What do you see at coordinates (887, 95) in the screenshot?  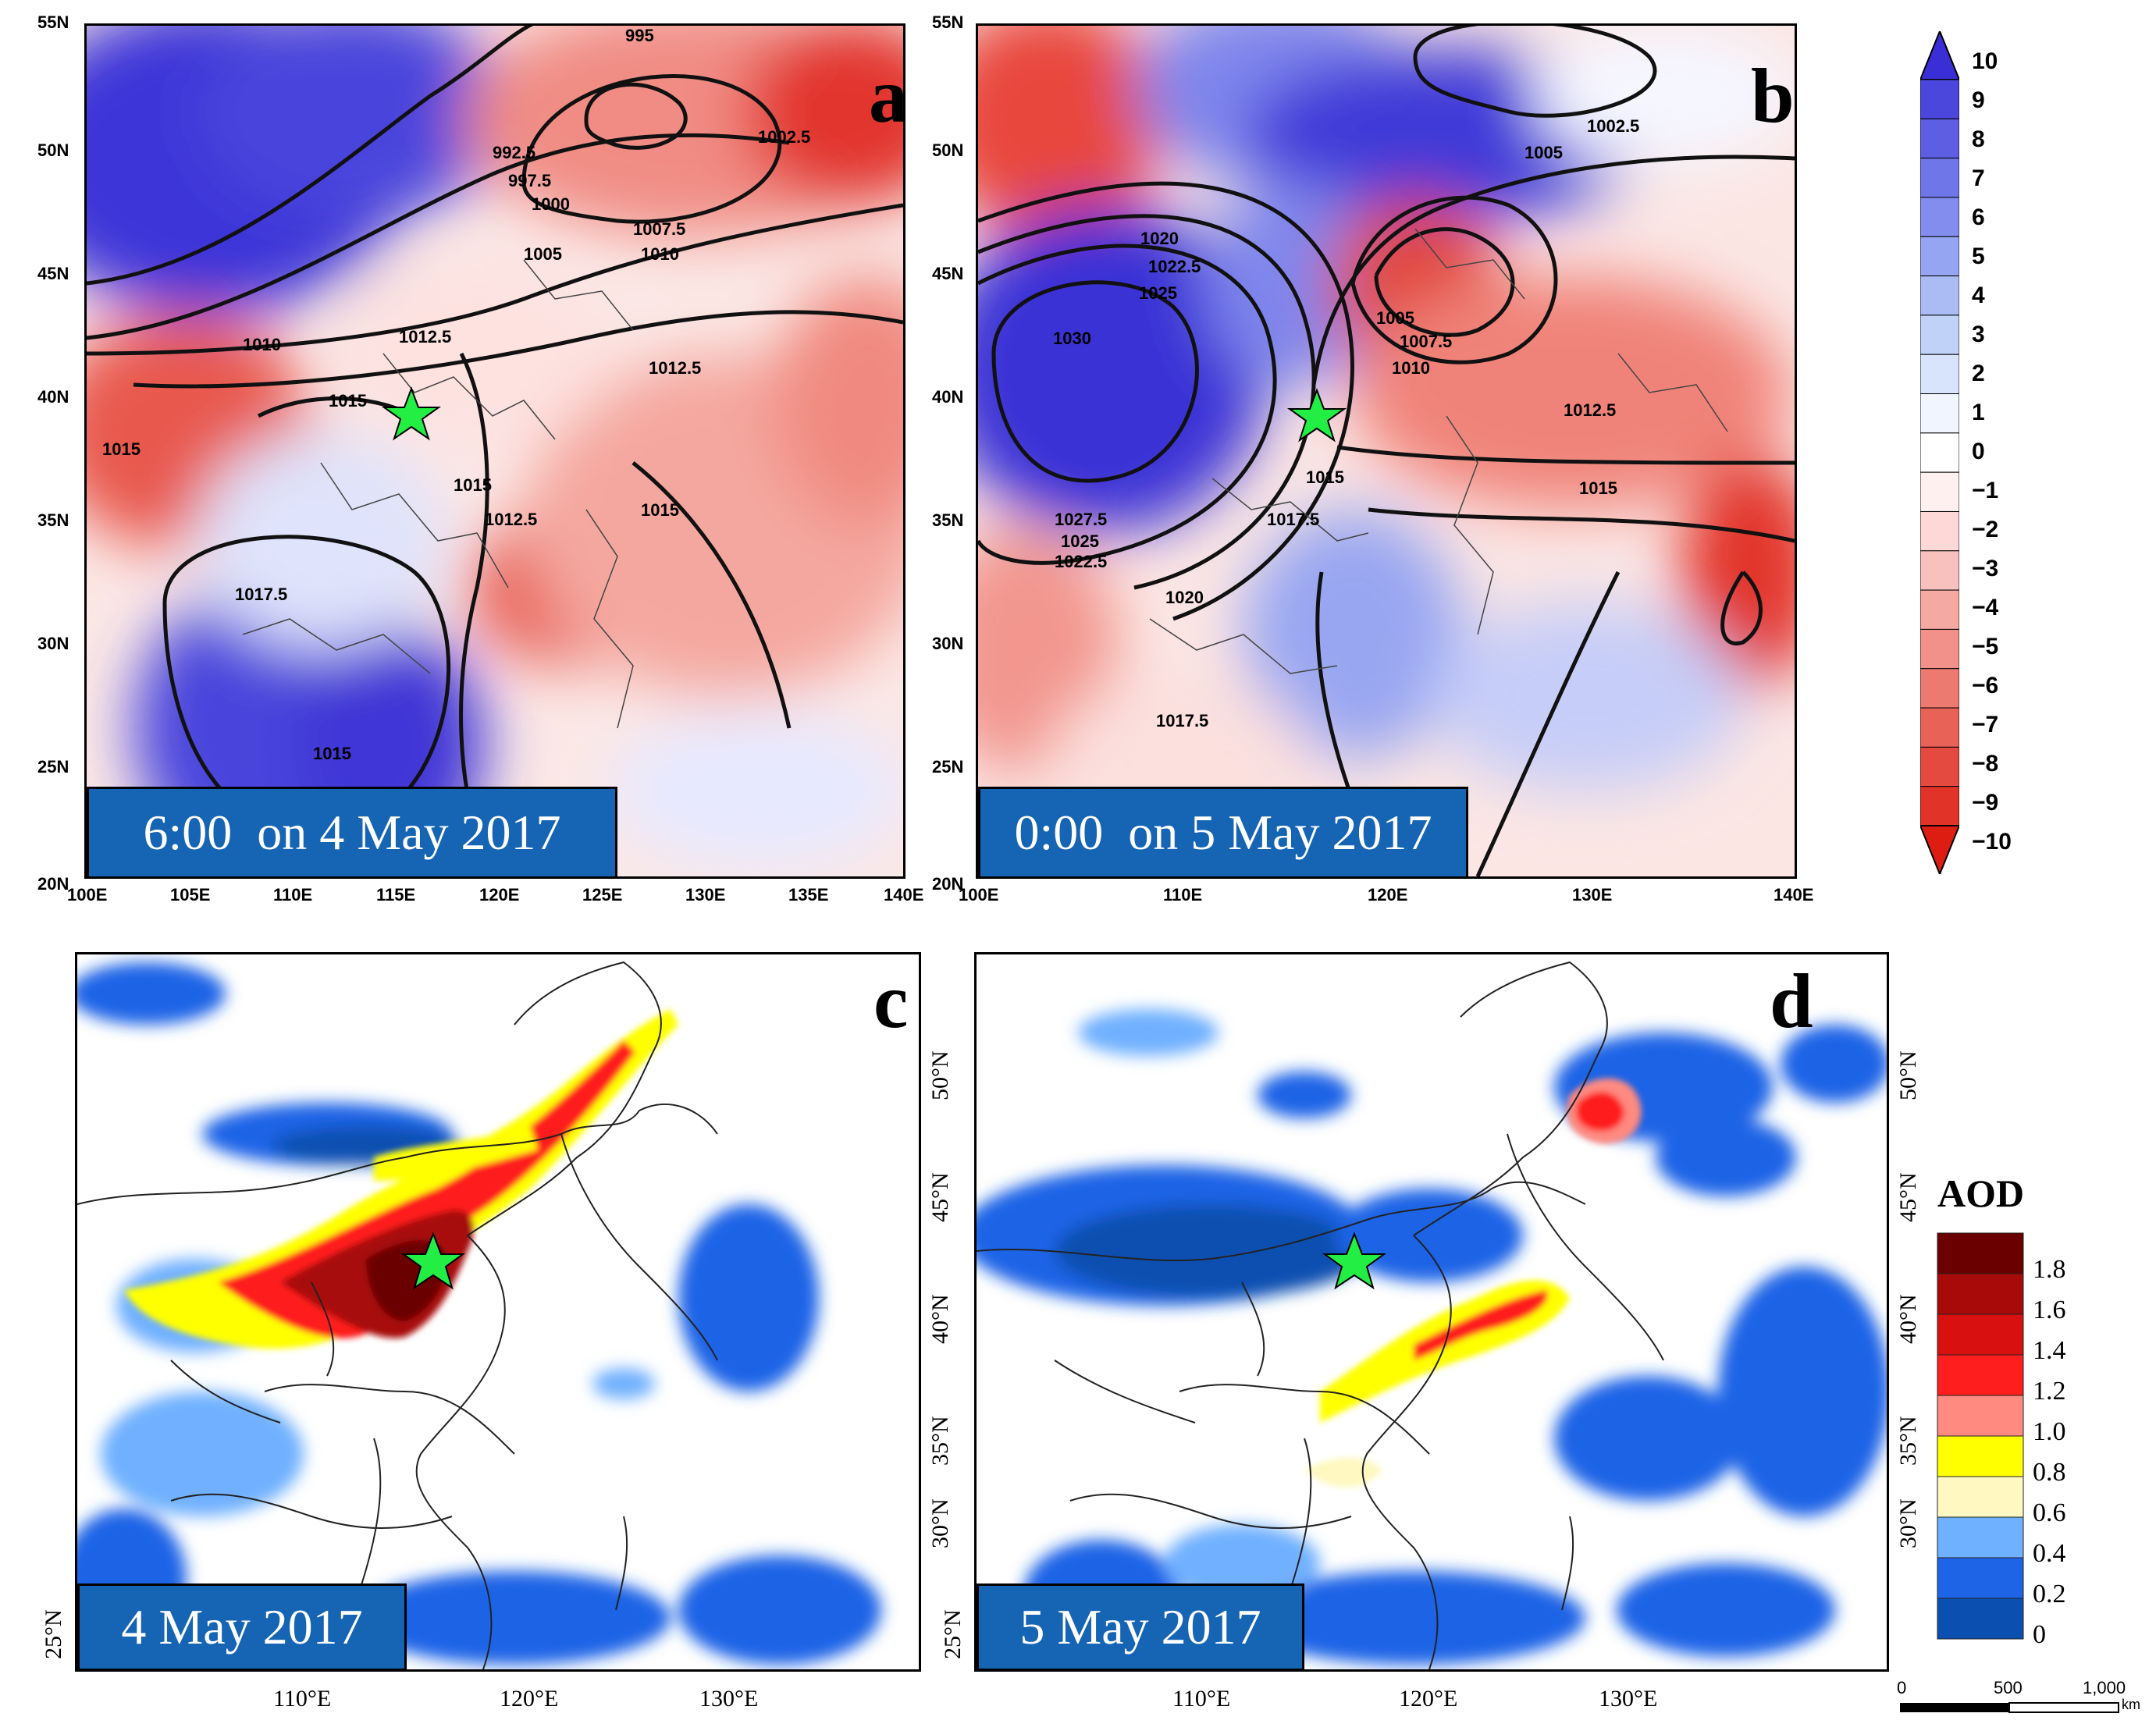 I see `panel-a-letter: a` at bounding box center [887, 95].